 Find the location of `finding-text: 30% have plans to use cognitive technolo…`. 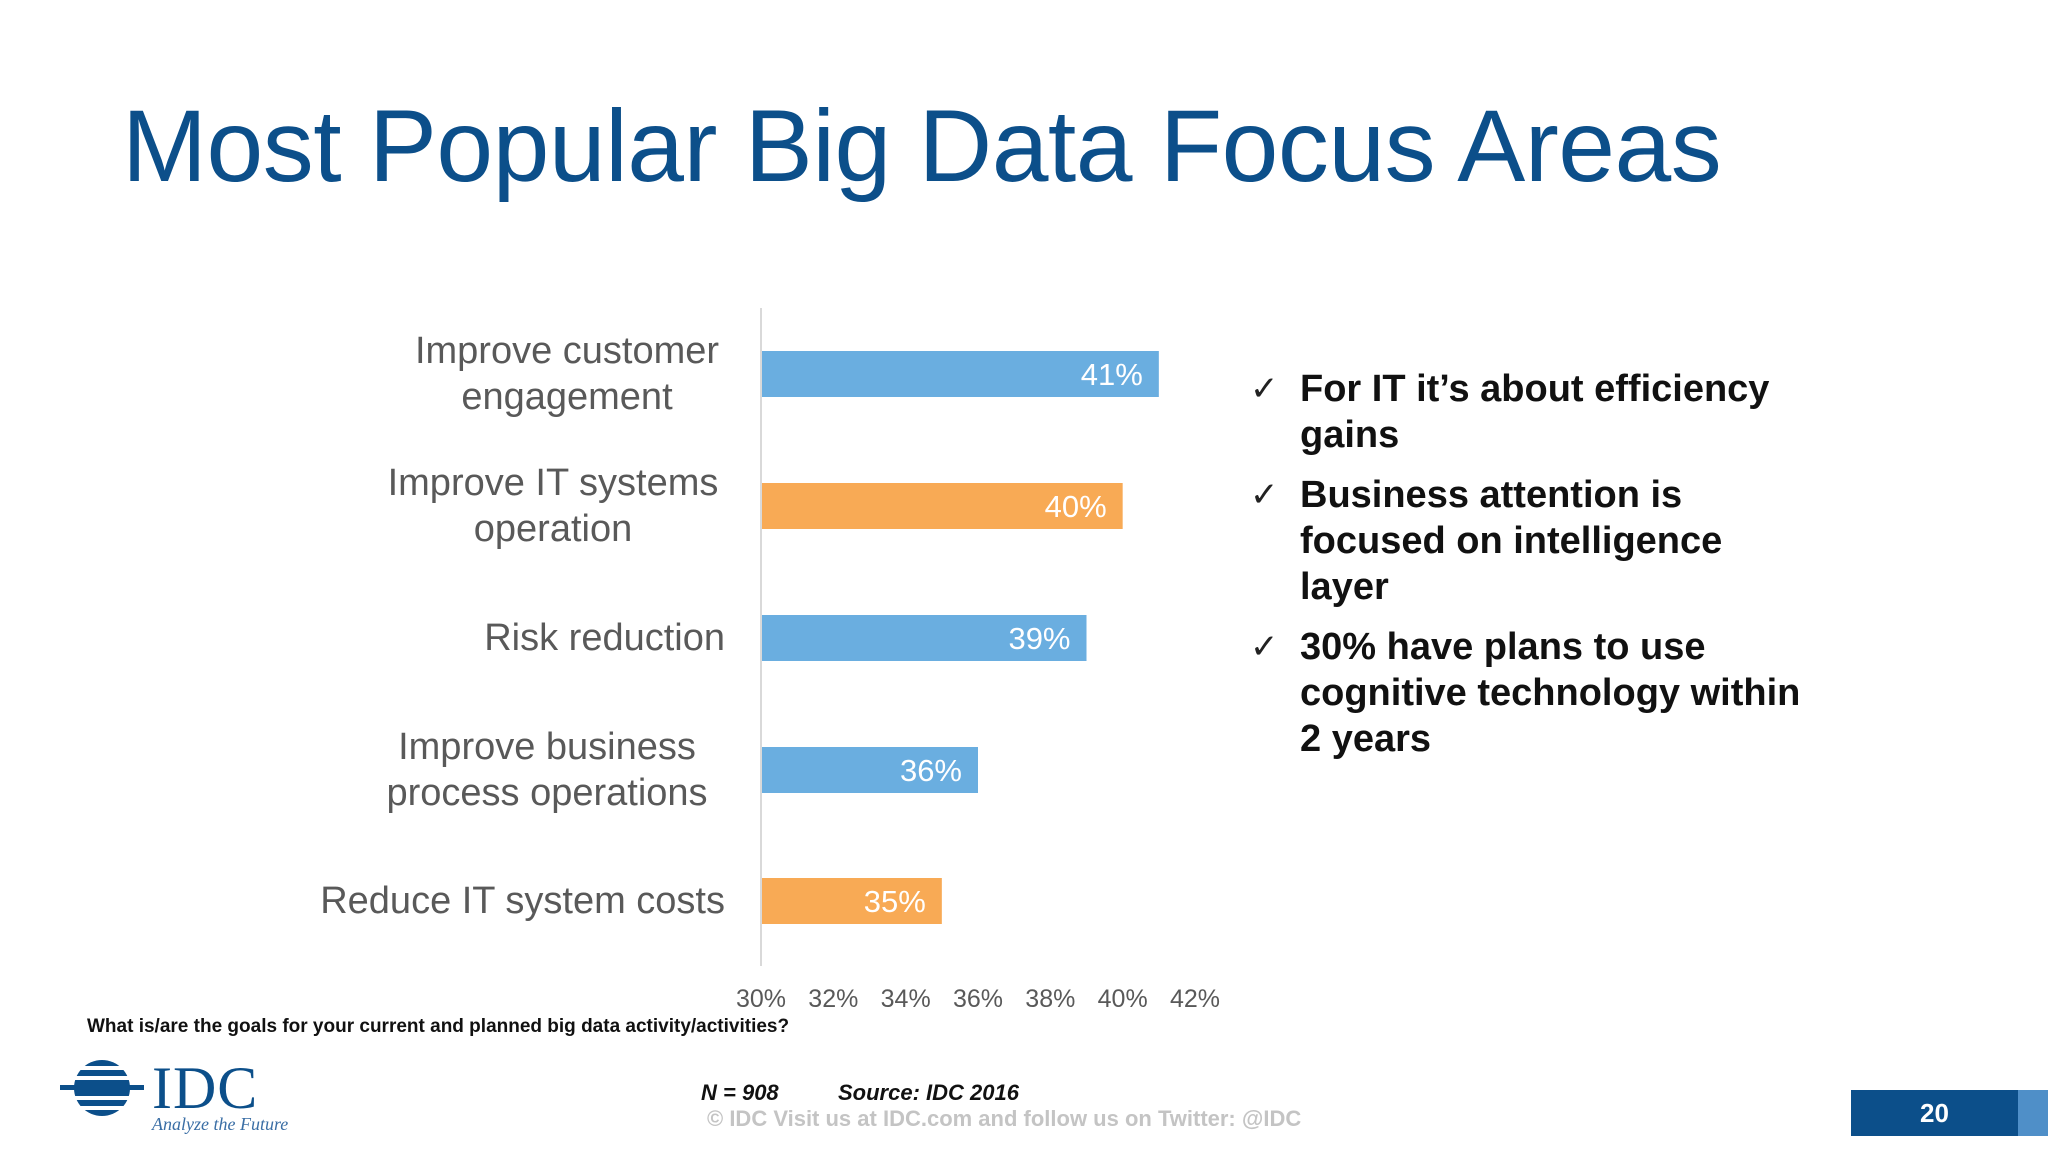

finding-text: 30% have plans to use cognitive technolo… is located at coordinates (1550, 693).